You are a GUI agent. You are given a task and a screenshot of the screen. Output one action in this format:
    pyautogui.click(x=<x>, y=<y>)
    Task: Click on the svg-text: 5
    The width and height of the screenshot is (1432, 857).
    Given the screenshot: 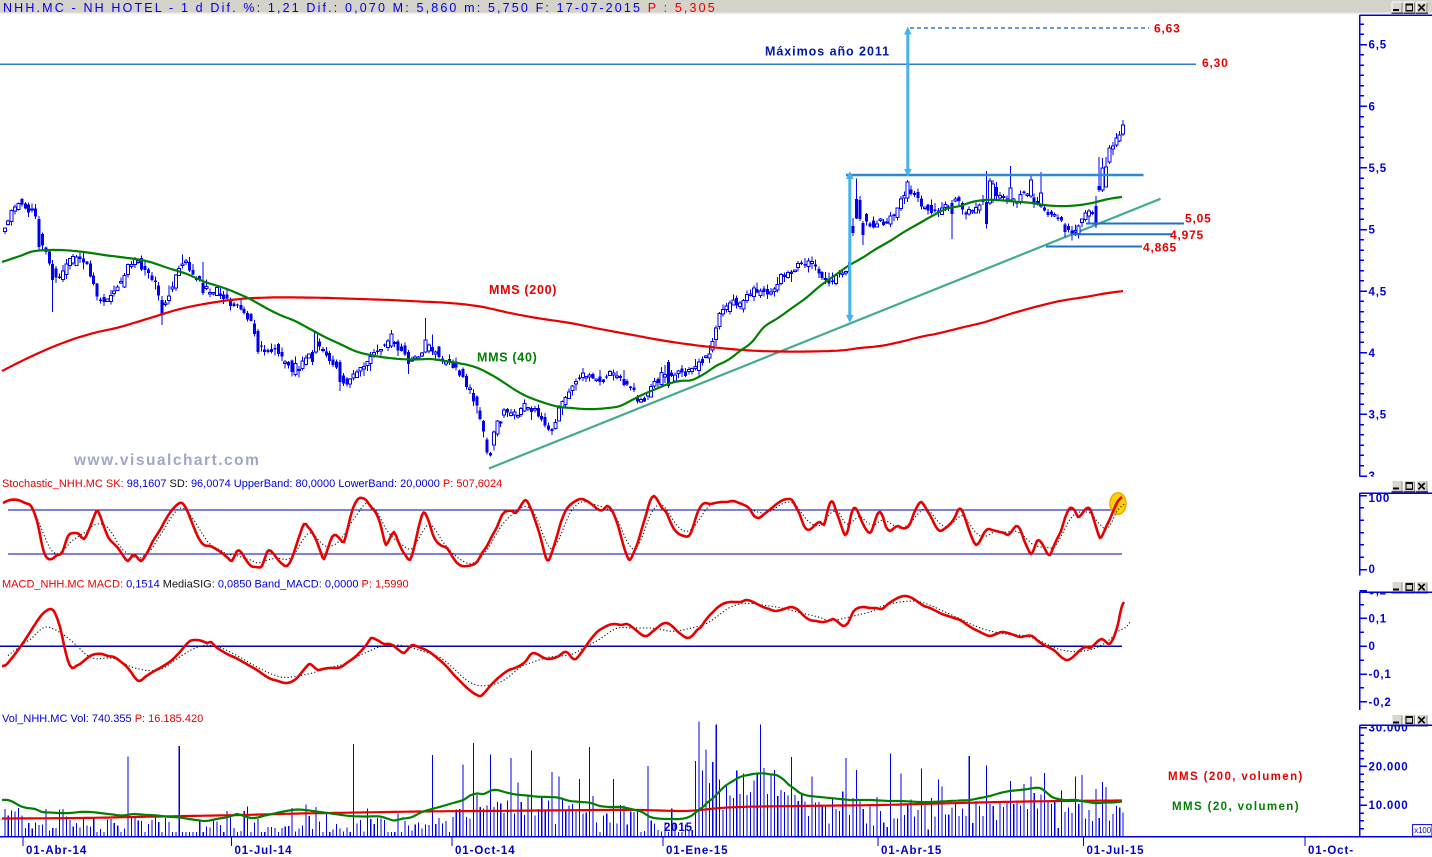 What is the action you would take?
    pyautogui.click(x=1372, y=231)
    